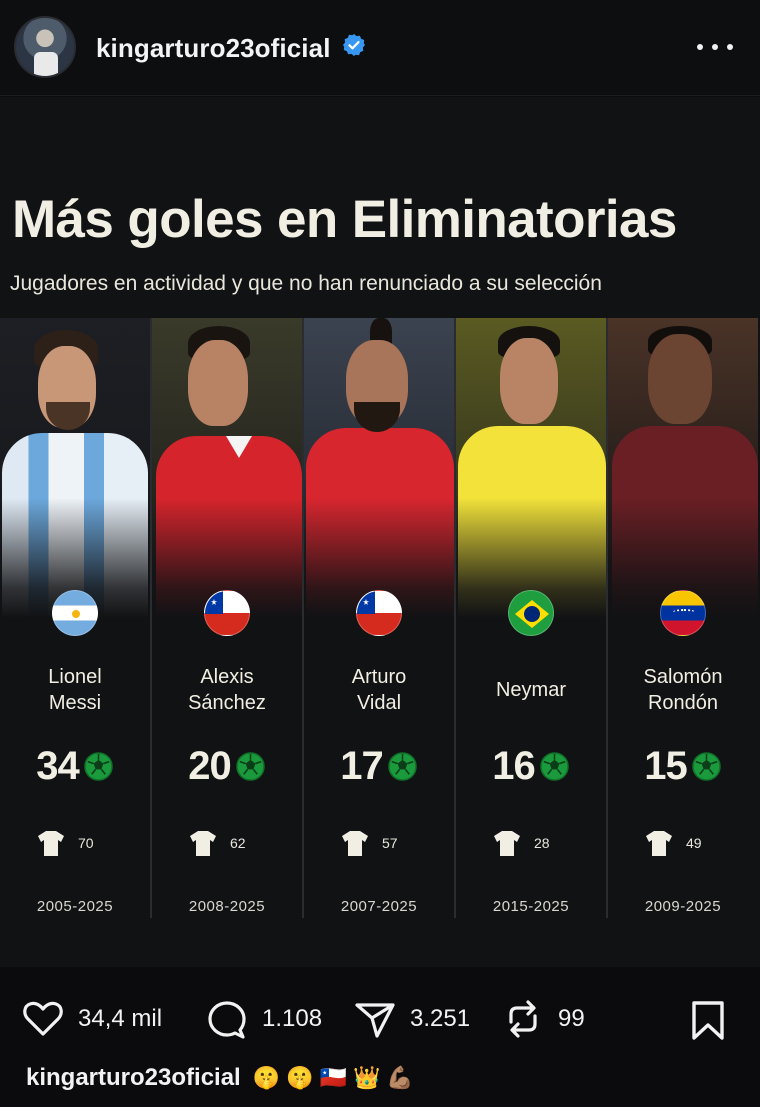 This screenshot has height=1107, width=760. Describe the element at coordinates (65, 843) in the screenshot. I see `caps-stat: 70` at that location.